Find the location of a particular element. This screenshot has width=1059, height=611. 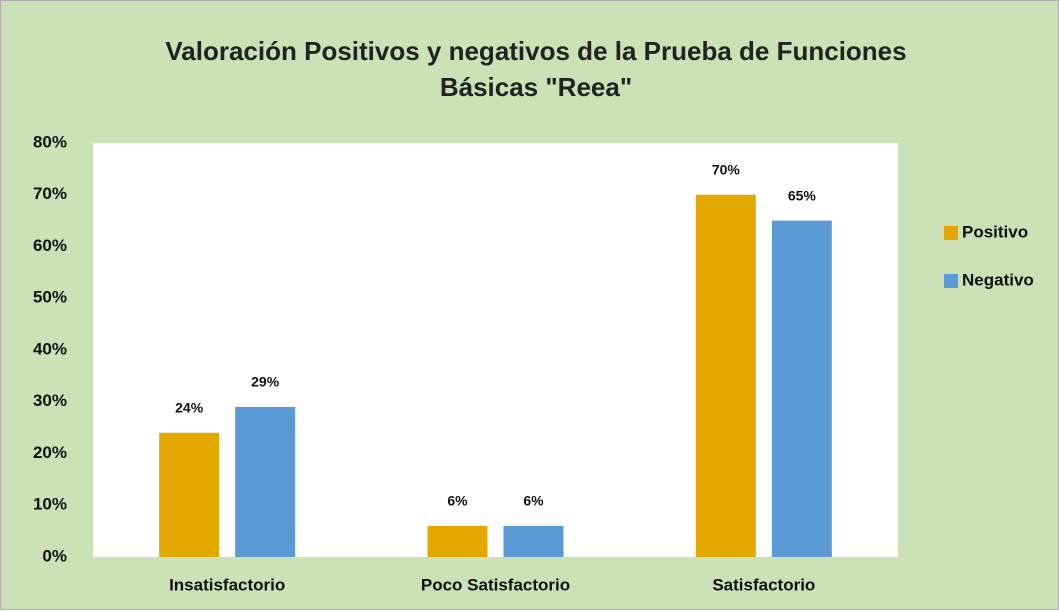

x-tick-label: Poco Satisfactorio is located at coordinates (495, 584).